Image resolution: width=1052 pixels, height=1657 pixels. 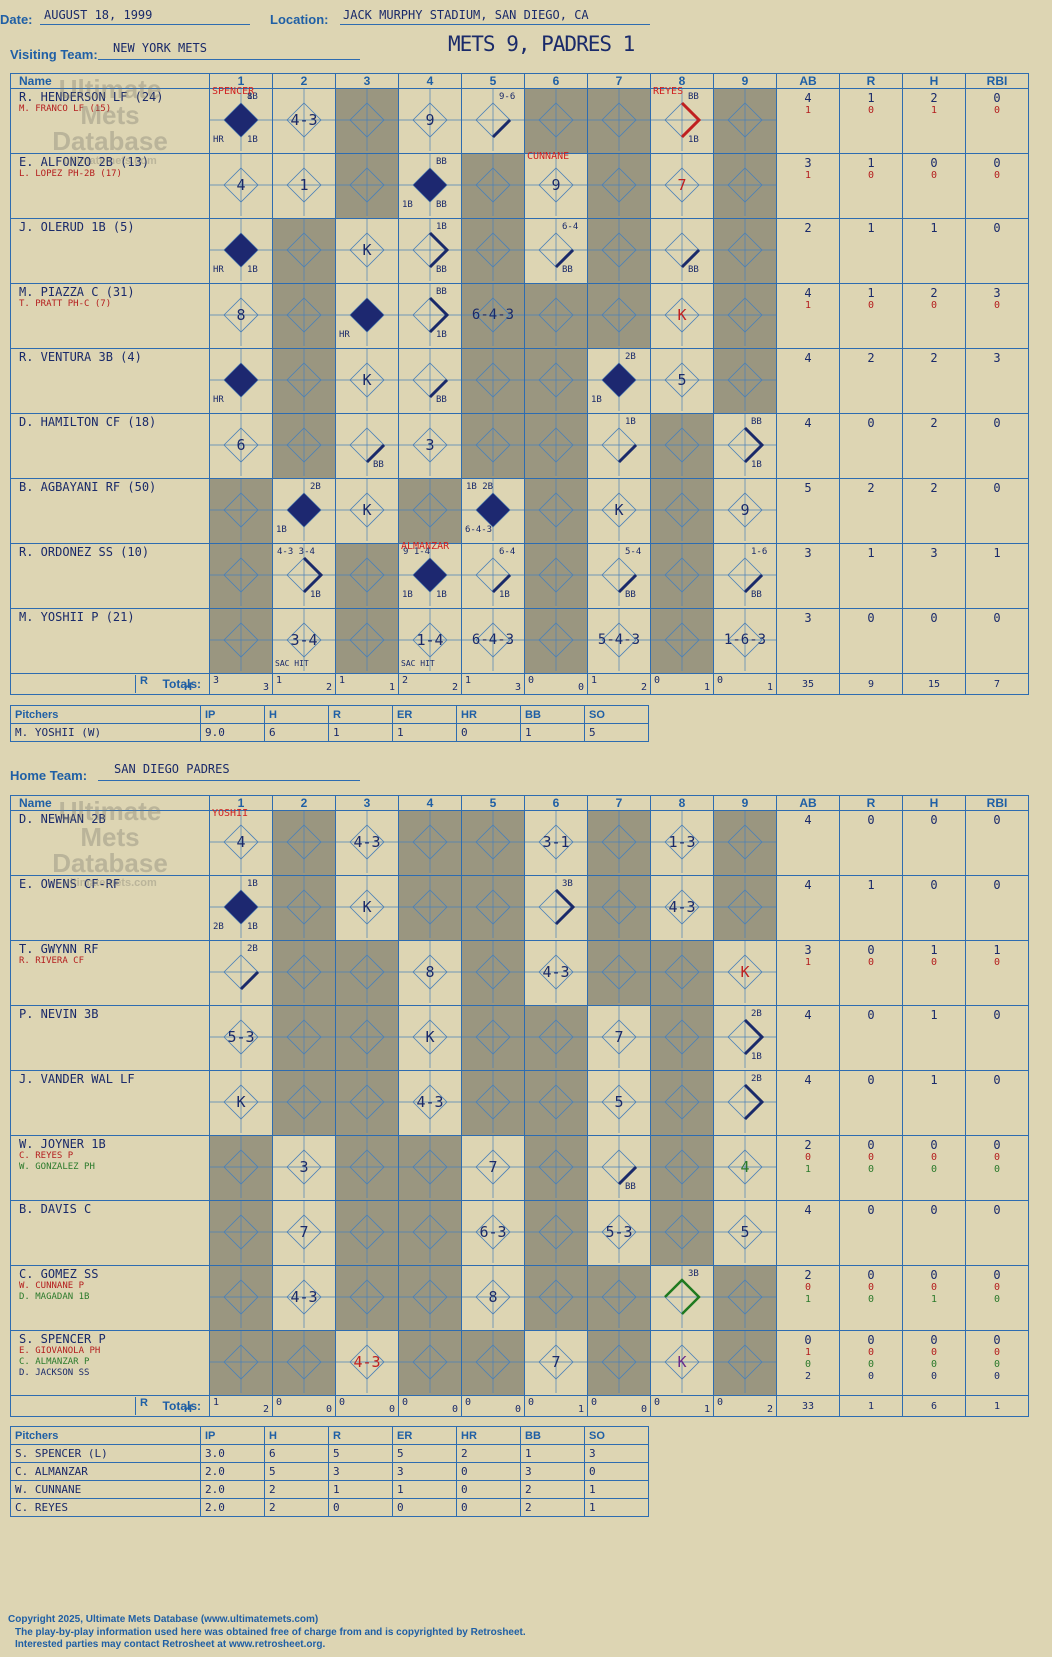 What do you see at coordinates (110, 251) in the screenshot?
I see `batter-name: J. OLERUD 1B (5)` at bounding box center [110, 251].